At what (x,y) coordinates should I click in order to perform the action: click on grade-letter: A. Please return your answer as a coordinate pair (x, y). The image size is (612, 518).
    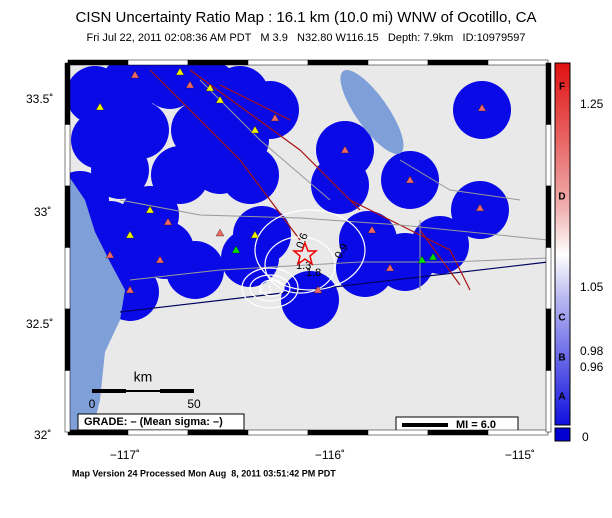
    Looking at the image, I should click on (561, 397).